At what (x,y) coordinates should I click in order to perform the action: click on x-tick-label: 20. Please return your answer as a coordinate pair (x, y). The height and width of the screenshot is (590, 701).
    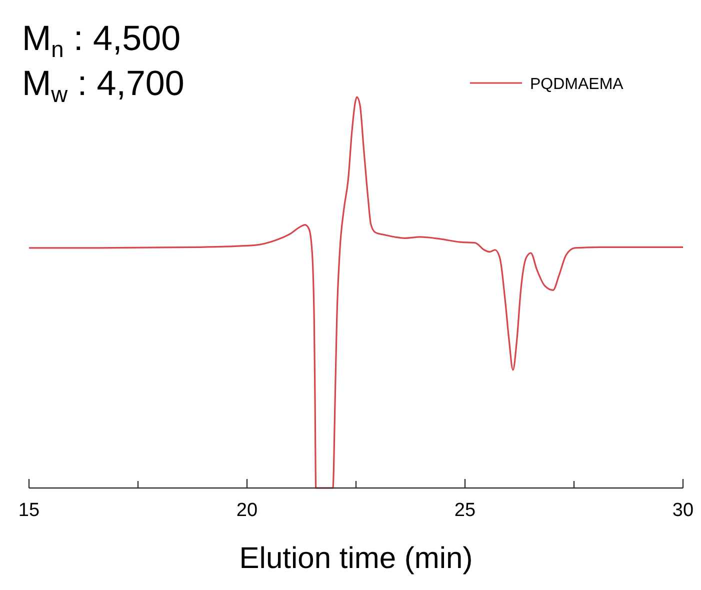
    Looking at the image, I should click on (247, 510).